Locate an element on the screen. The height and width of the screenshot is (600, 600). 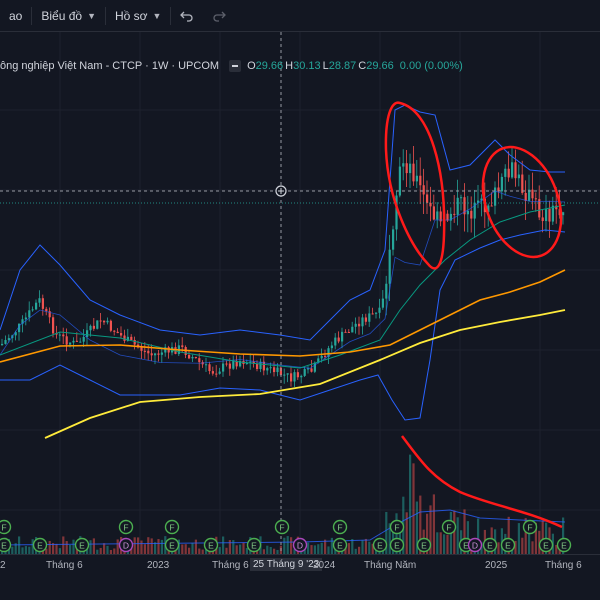
toolbar-divider is located at coordinates (171, 15).